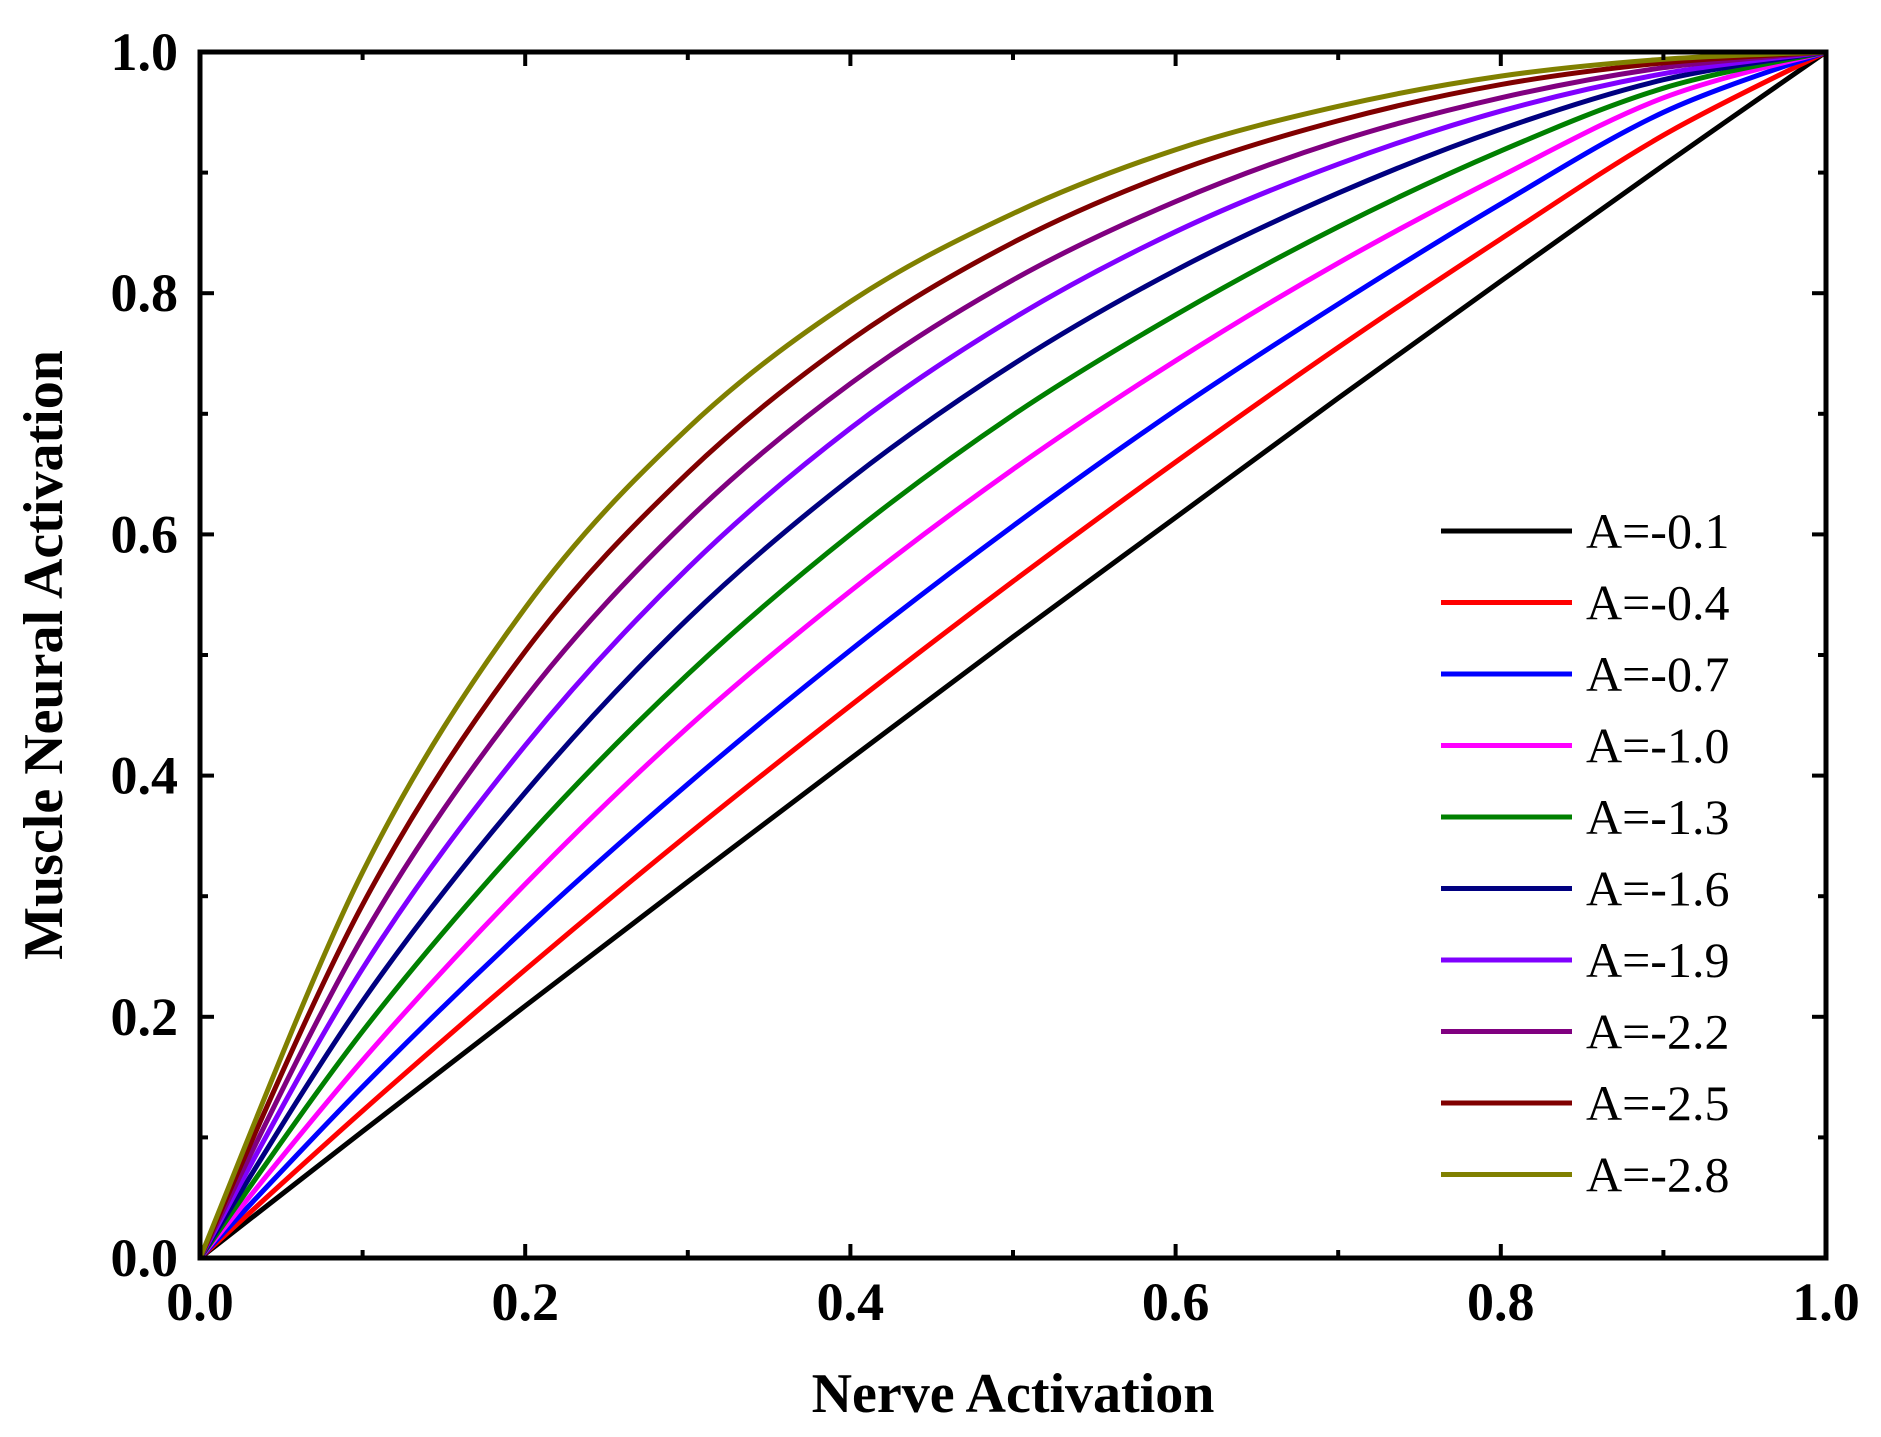 The image size is (1881, 1437). What do you see at coordinates (1657, 746) in the screenshot?
I see `legend-label-3: A=-1.0` at bounding box center [1657, 746].